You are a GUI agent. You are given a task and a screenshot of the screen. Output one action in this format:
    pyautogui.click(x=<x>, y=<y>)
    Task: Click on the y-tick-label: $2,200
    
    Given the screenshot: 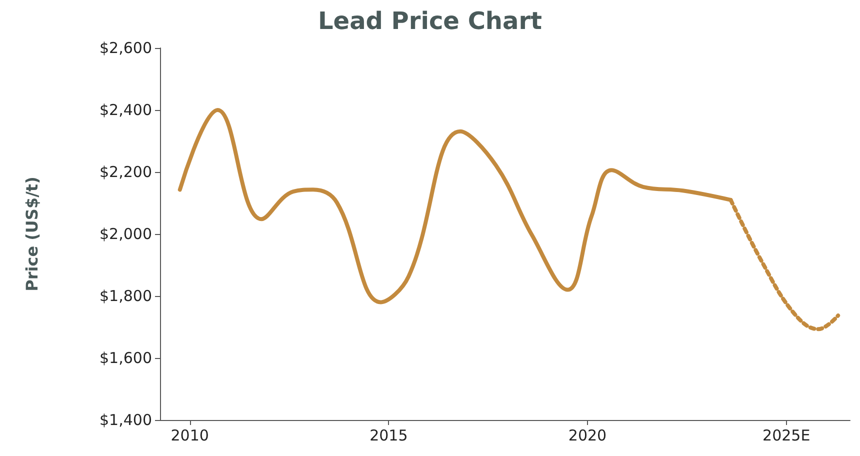 What is the action you would take?
    pyautogui.click(x=126, y=172)
    